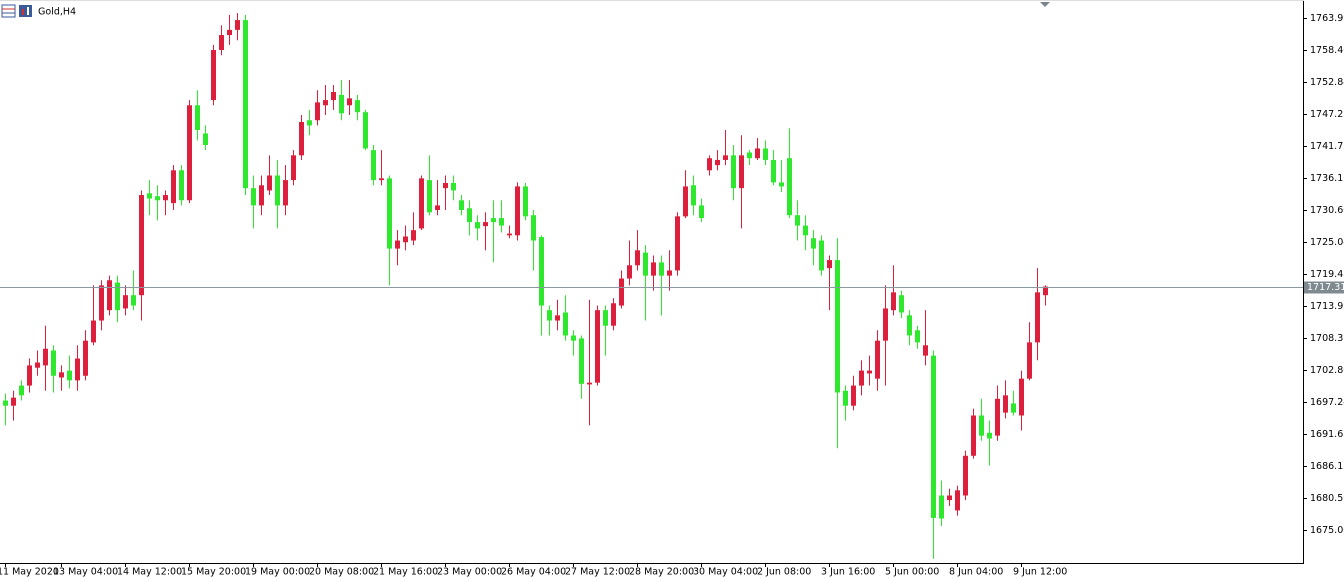 This screenshot has width=1344, height=578. I want to click on y-tick-label: 1680.56, so click(1327, 498).